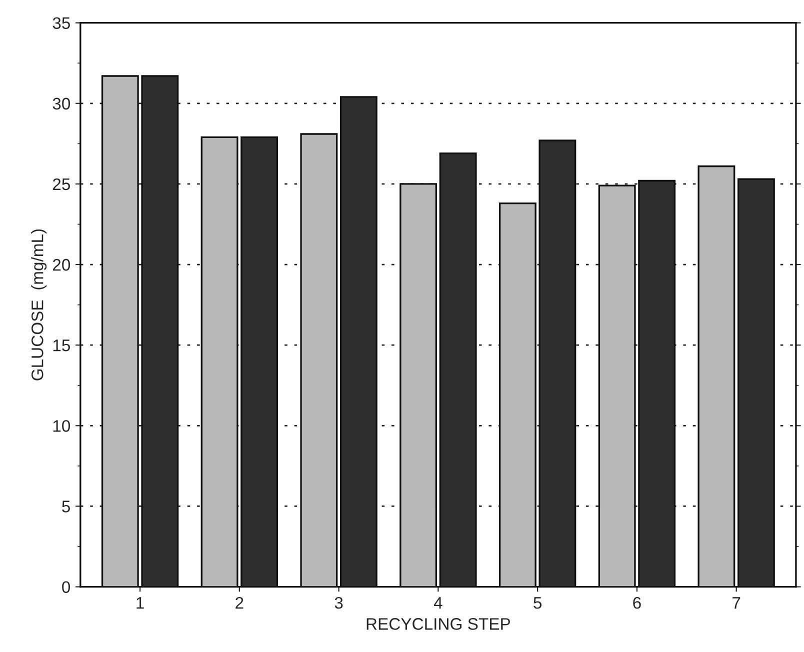  Describe the element at coordinates (66, 587) in the screenshot. I see `y-tick-label: 0` at that location.